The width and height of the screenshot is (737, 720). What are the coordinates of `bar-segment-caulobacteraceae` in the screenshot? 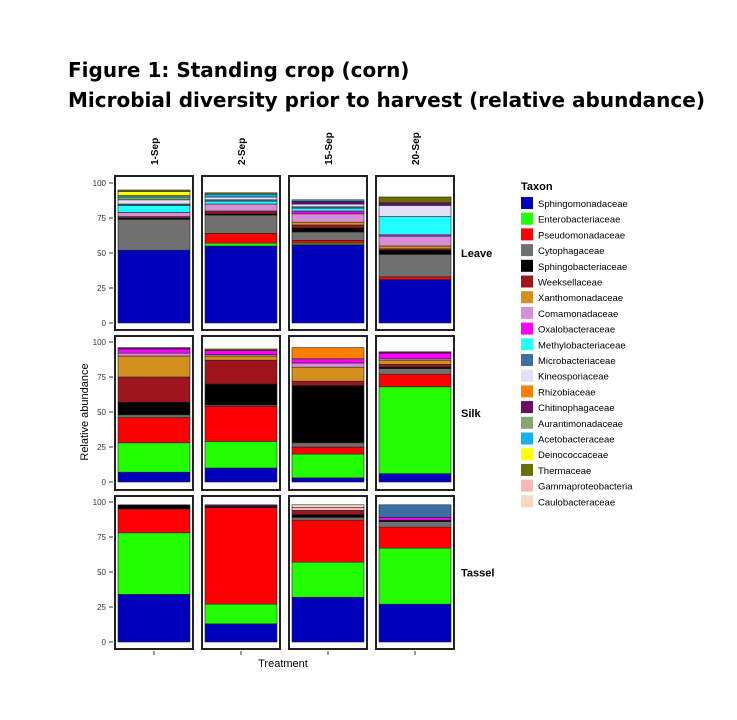 It's located at (328, 506).